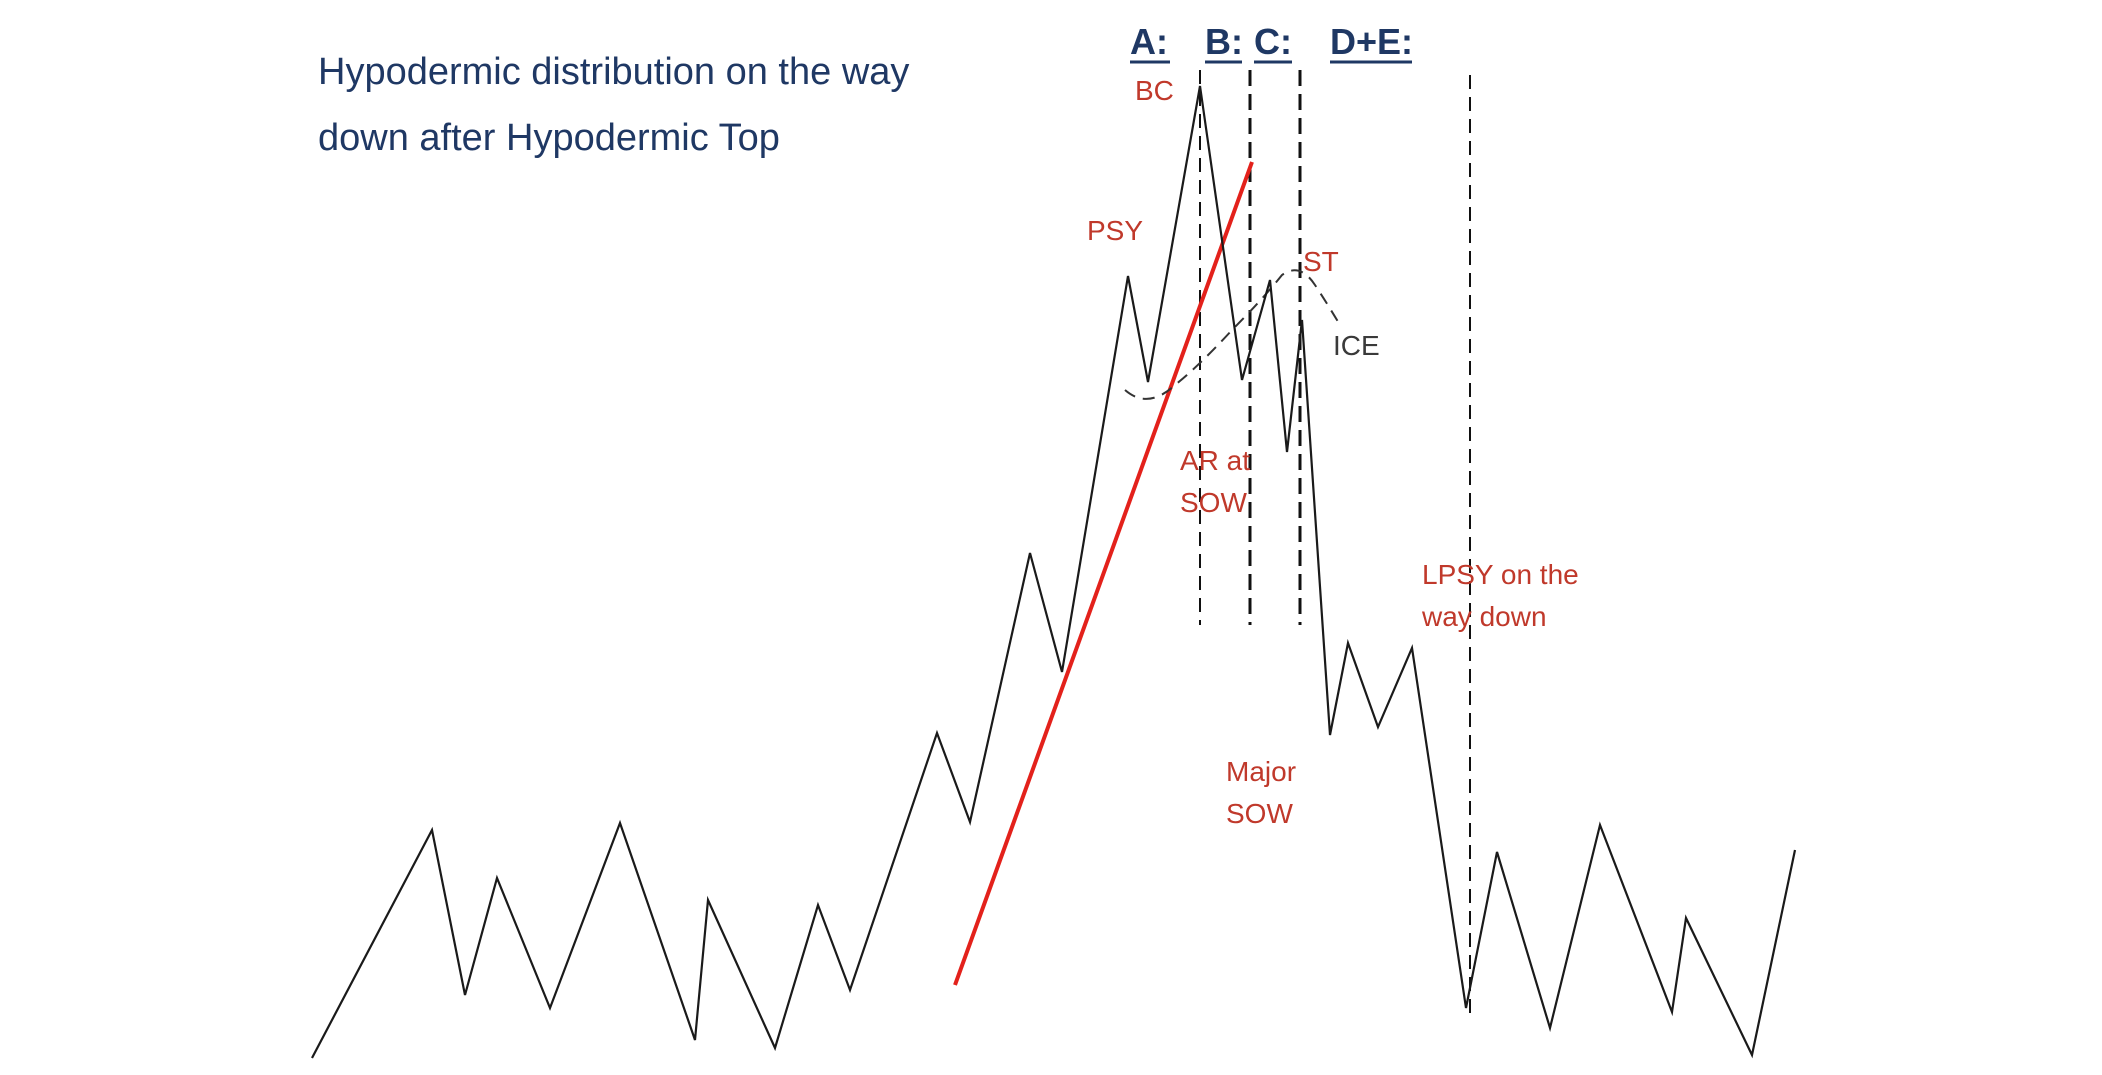 The height and width of the screenshot is (1075, 2102). Describe the element at coordinates (1115, 230) in the screenshot. I see `annotation-psy: PSY` at that location.